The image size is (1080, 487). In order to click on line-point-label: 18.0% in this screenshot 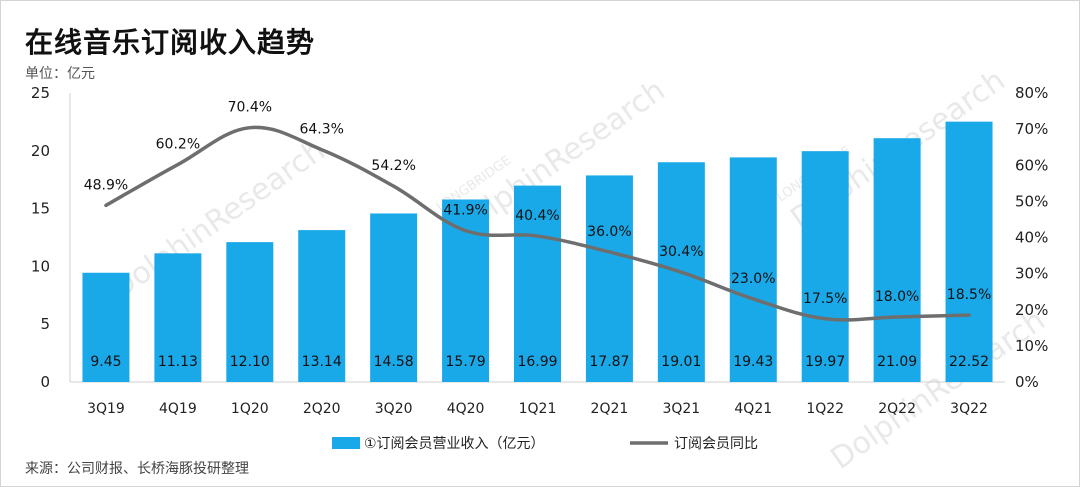, I will do `click(897, 297)`.